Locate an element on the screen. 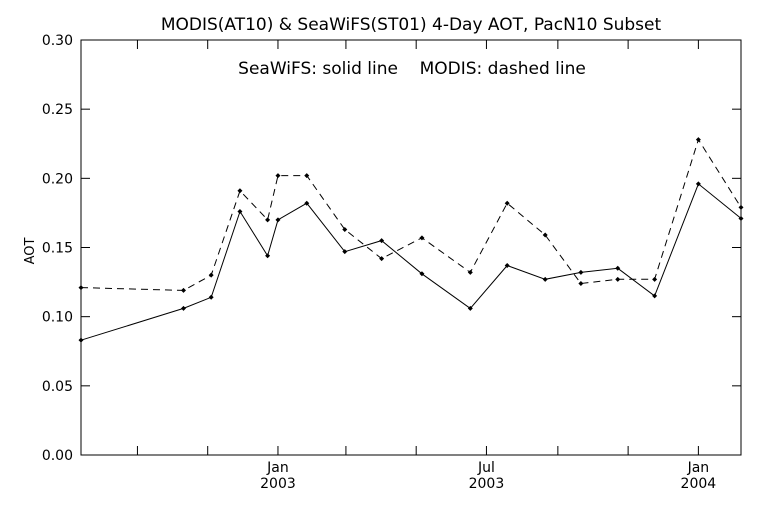  y-tick-label: 0.25 is located at coordinates (57, 110).